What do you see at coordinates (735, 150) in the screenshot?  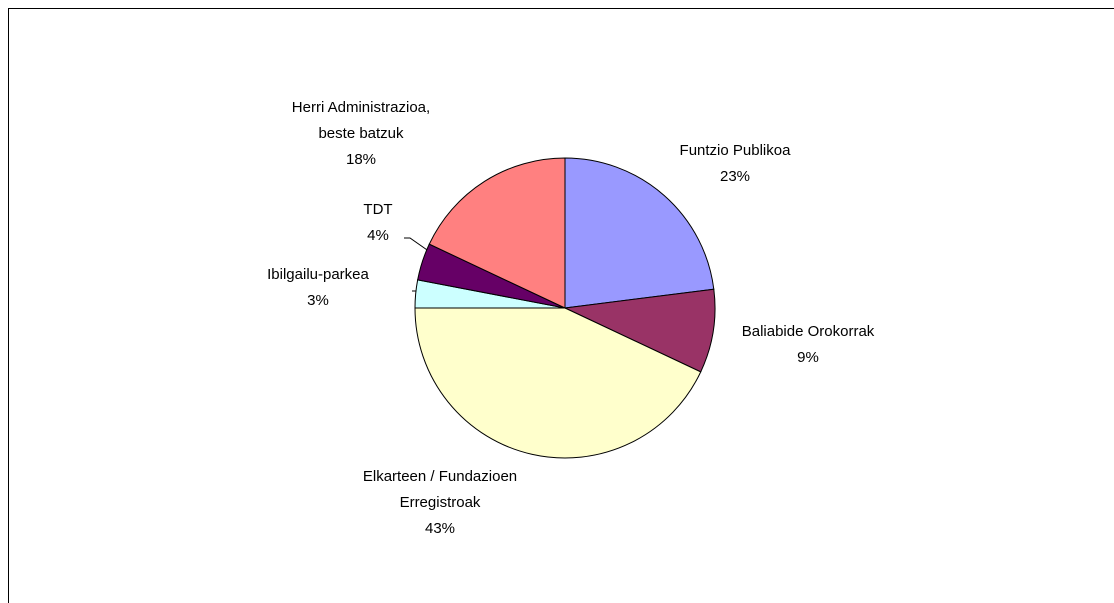 I see `category-label: Funtzio Publikoa` at bounding box center [735, 150].